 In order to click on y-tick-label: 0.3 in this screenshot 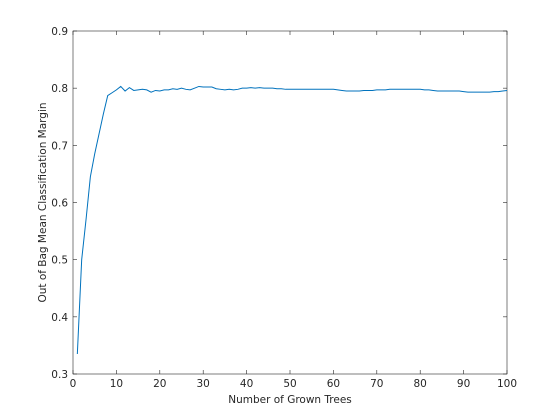, I will do `click(59, 375)`.